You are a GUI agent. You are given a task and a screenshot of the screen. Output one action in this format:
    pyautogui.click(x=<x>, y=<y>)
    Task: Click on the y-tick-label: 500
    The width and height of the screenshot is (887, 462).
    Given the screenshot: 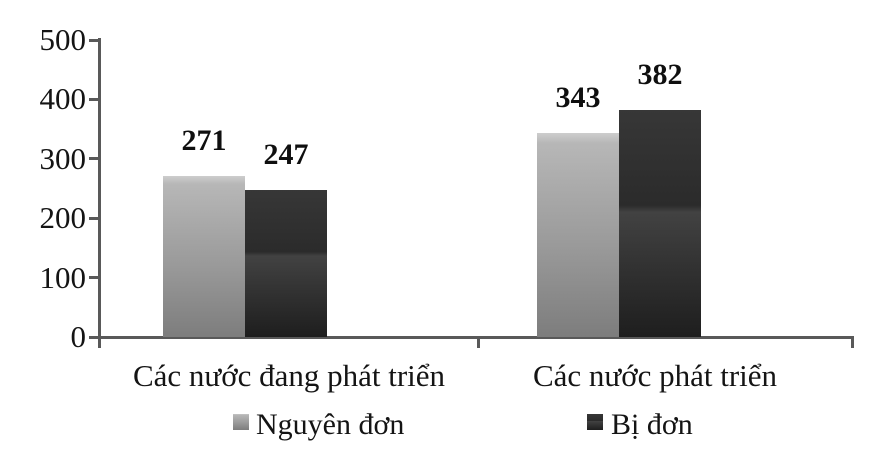 What is the action you would take?
    pyautogui.click(x=63, y=39)
    